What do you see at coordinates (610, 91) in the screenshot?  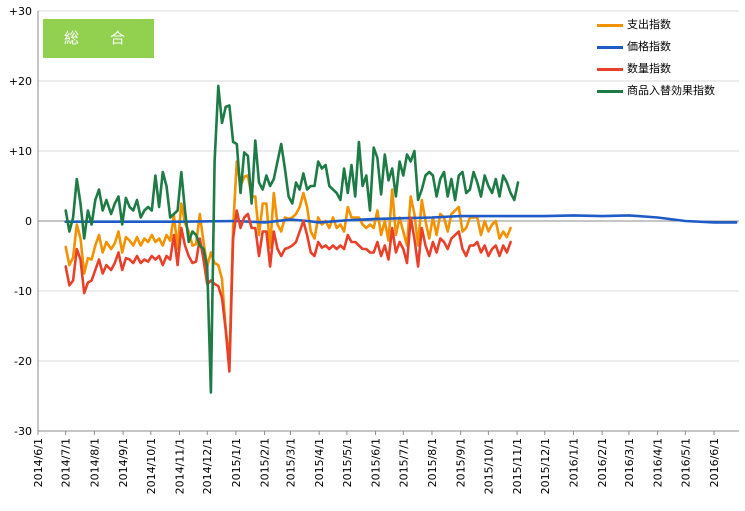 I see `legend-swatch-mix` at bounding box center [610, 91].